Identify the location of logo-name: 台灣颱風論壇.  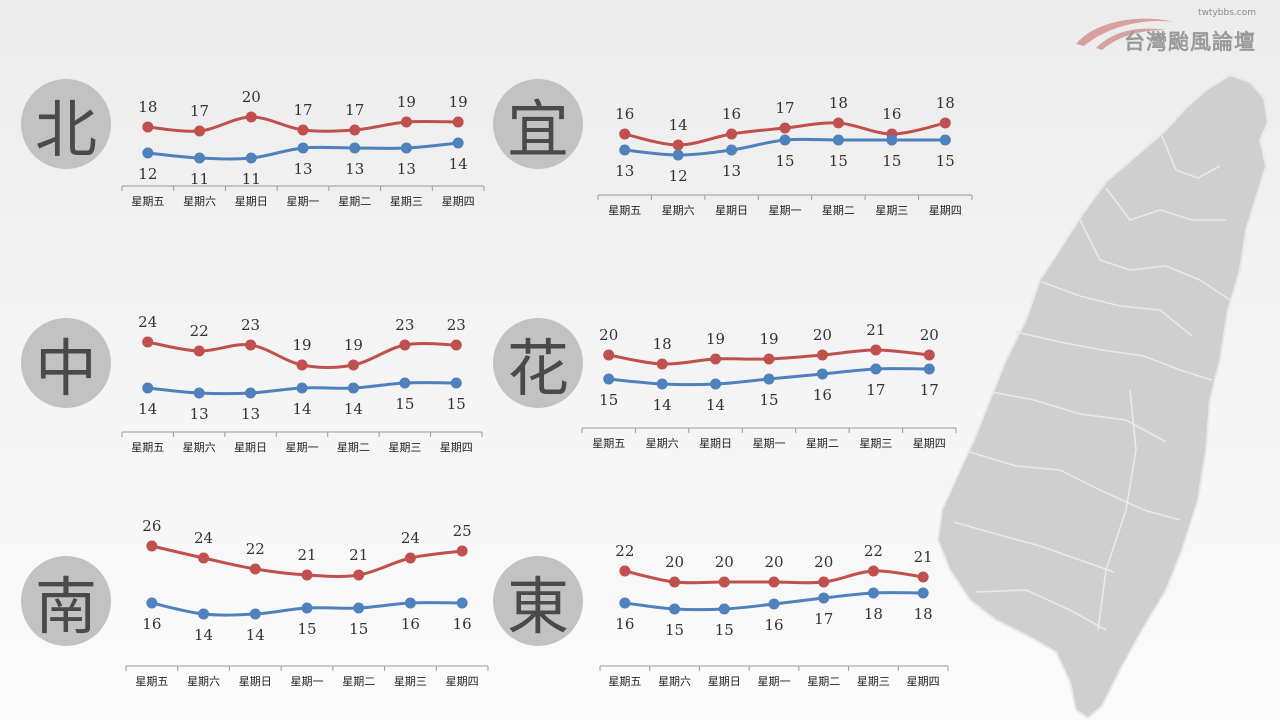
(1190, 42).